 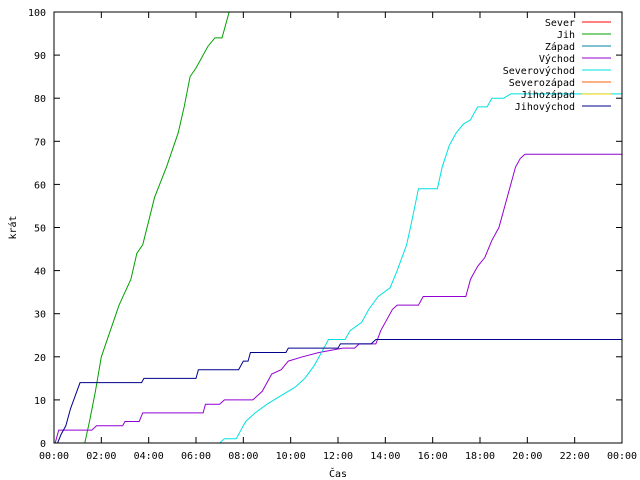 I want to click on x-tick-label: 10:00, so click(x=291, y=456).